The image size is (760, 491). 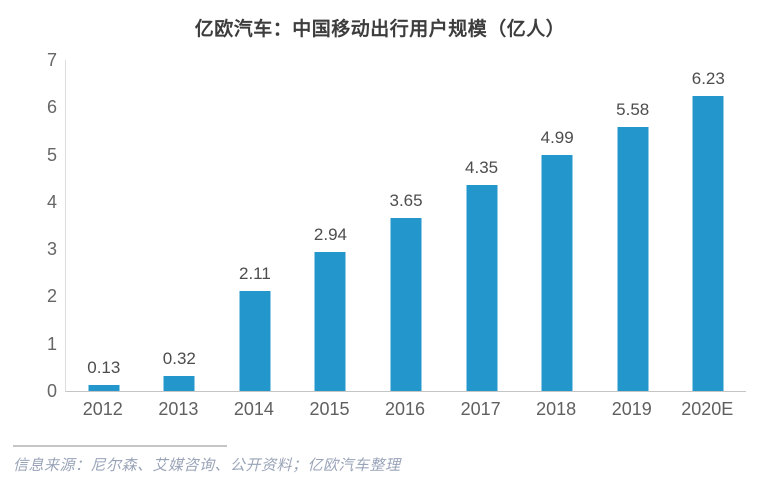 I want to click on y-axis-tick-label: 4, so click(x=51, y=201).